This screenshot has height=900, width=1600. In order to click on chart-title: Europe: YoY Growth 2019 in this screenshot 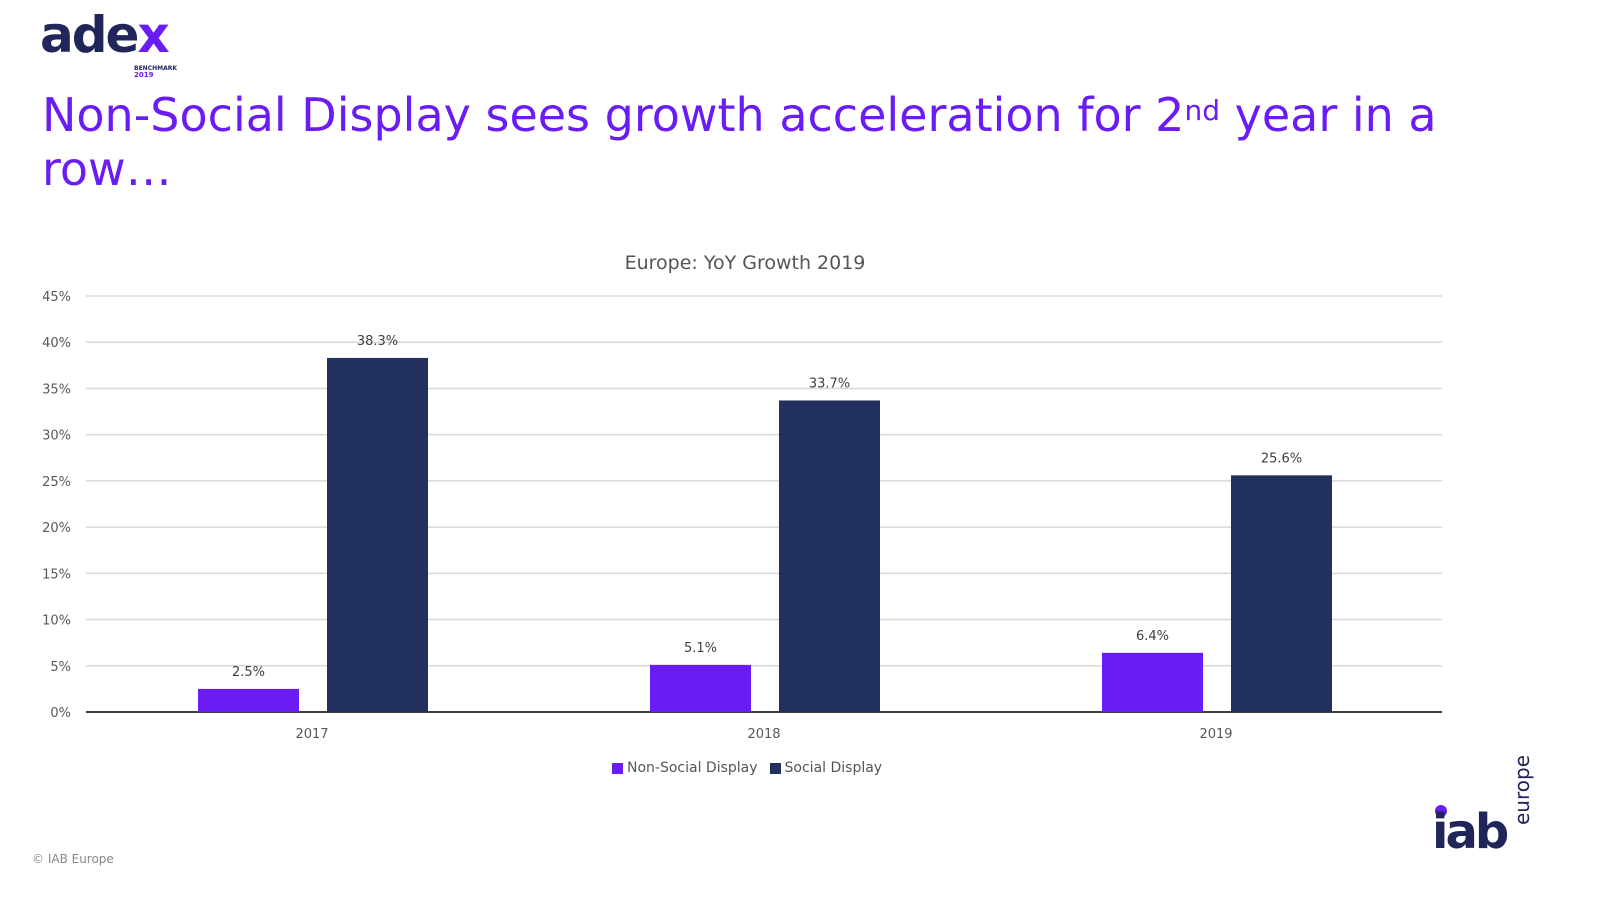, I will do `click(745, 263)`.